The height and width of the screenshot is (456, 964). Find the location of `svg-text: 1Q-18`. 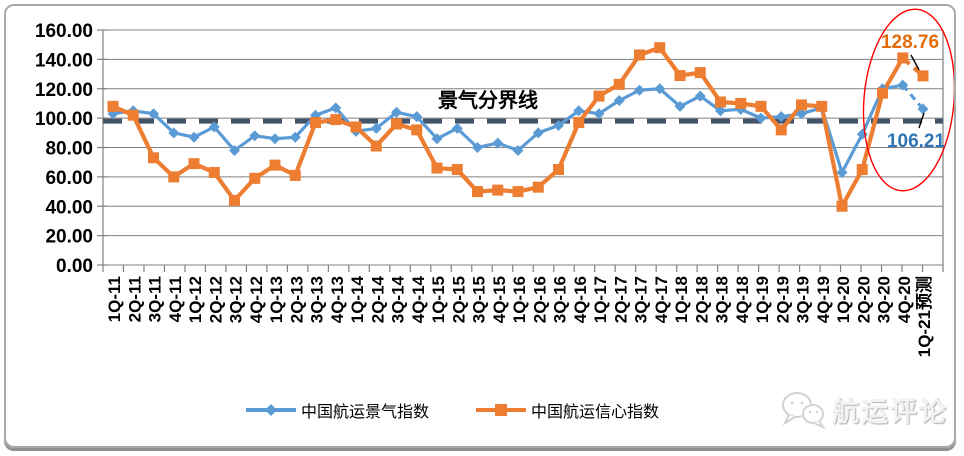

svg-text: 1Q-18 is located at coordinates (681, 299).